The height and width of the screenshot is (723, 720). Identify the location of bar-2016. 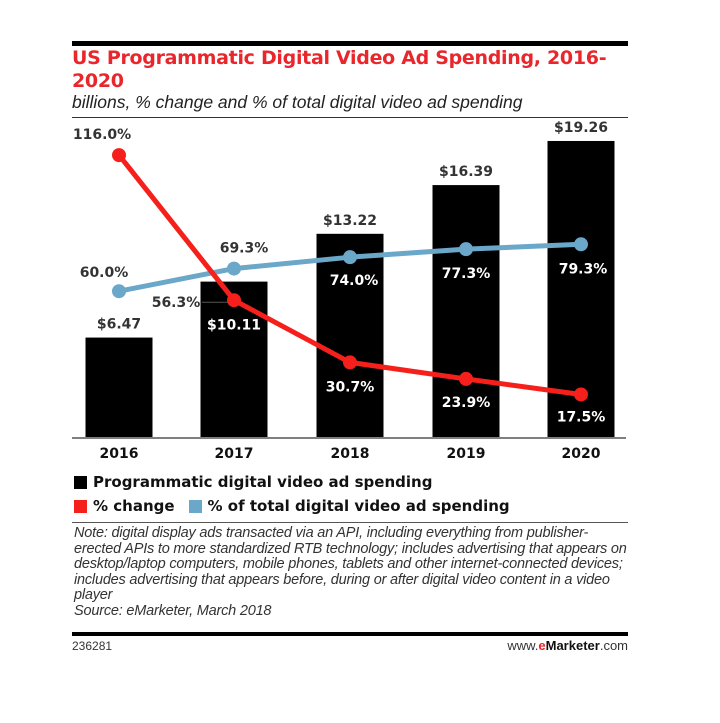
(119, 387).